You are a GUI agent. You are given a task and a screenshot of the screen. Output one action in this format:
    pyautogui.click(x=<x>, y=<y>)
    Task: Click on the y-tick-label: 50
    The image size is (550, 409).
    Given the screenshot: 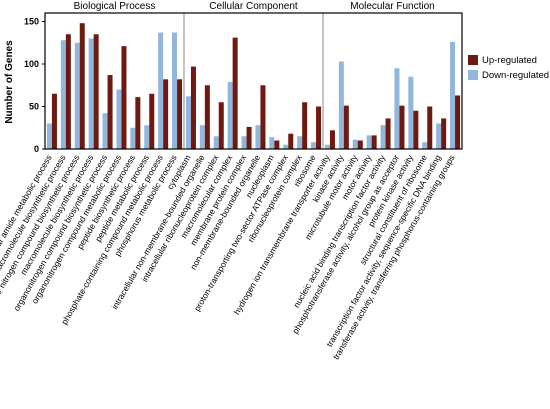 What is the action you would take?
    pyautogui.click(x=34, y=107)
    